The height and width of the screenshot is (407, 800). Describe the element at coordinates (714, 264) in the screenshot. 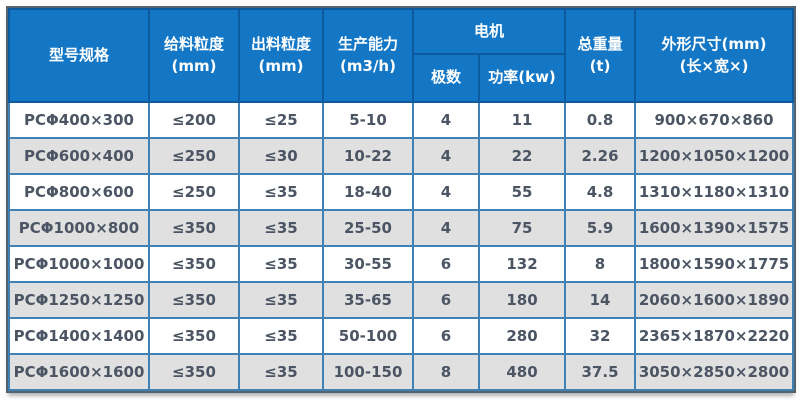

I see `cell-dimensions: 1800×1590×1775` at that location.